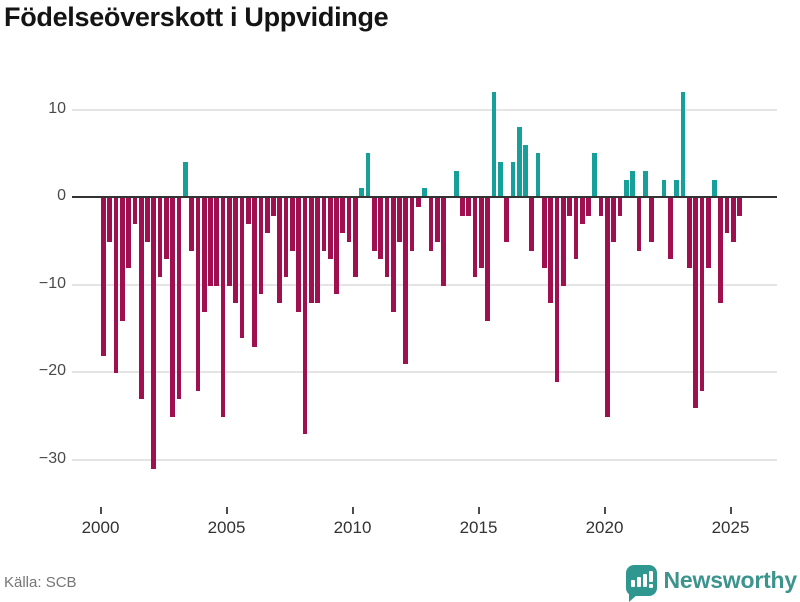 The image size is (800, 602). What do you see at coordinates (226, 527) in the screenshot?
I see `x-axis-label: 2005` at bounding box center [226, 527].